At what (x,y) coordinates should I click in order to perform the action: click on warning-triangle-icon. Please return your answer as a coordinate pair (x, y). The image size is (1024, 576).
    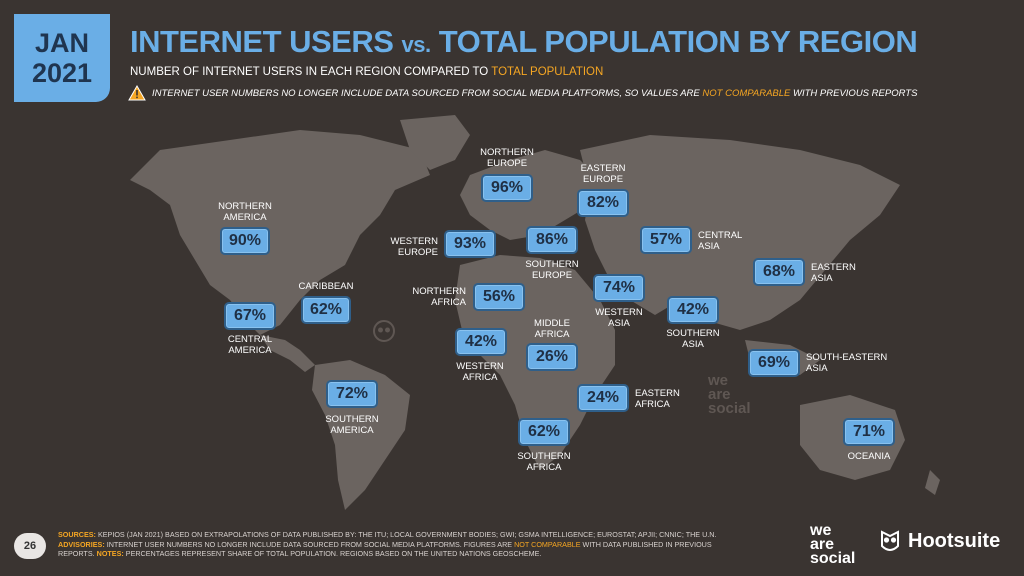
    Looking at the image, I should click on (137, 93).